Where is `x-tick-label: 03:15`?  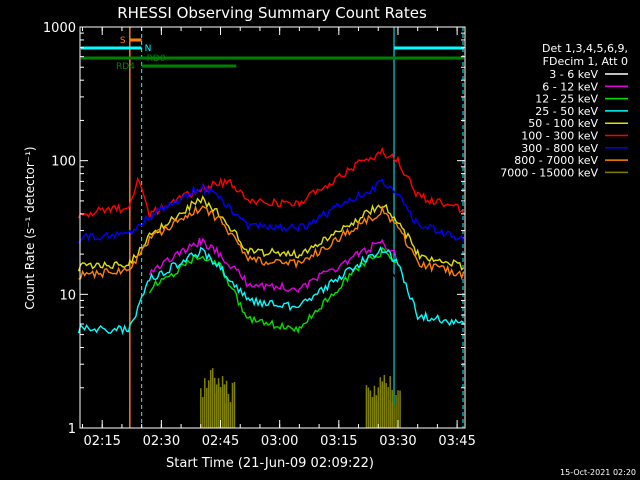 x-tick-label: 03:15 is located at coordinates (338, 441).